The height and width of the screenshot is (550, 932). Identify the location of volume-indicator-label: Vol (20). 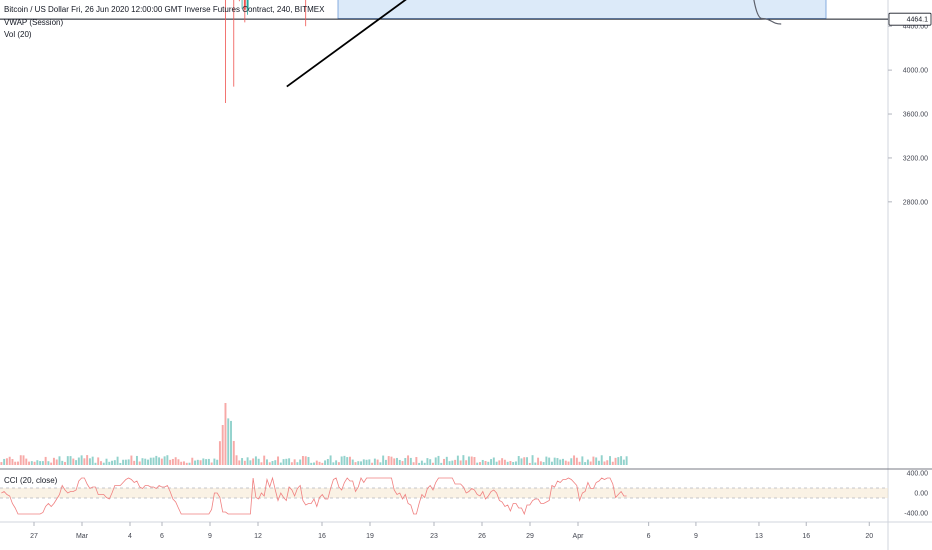
(18, 34).